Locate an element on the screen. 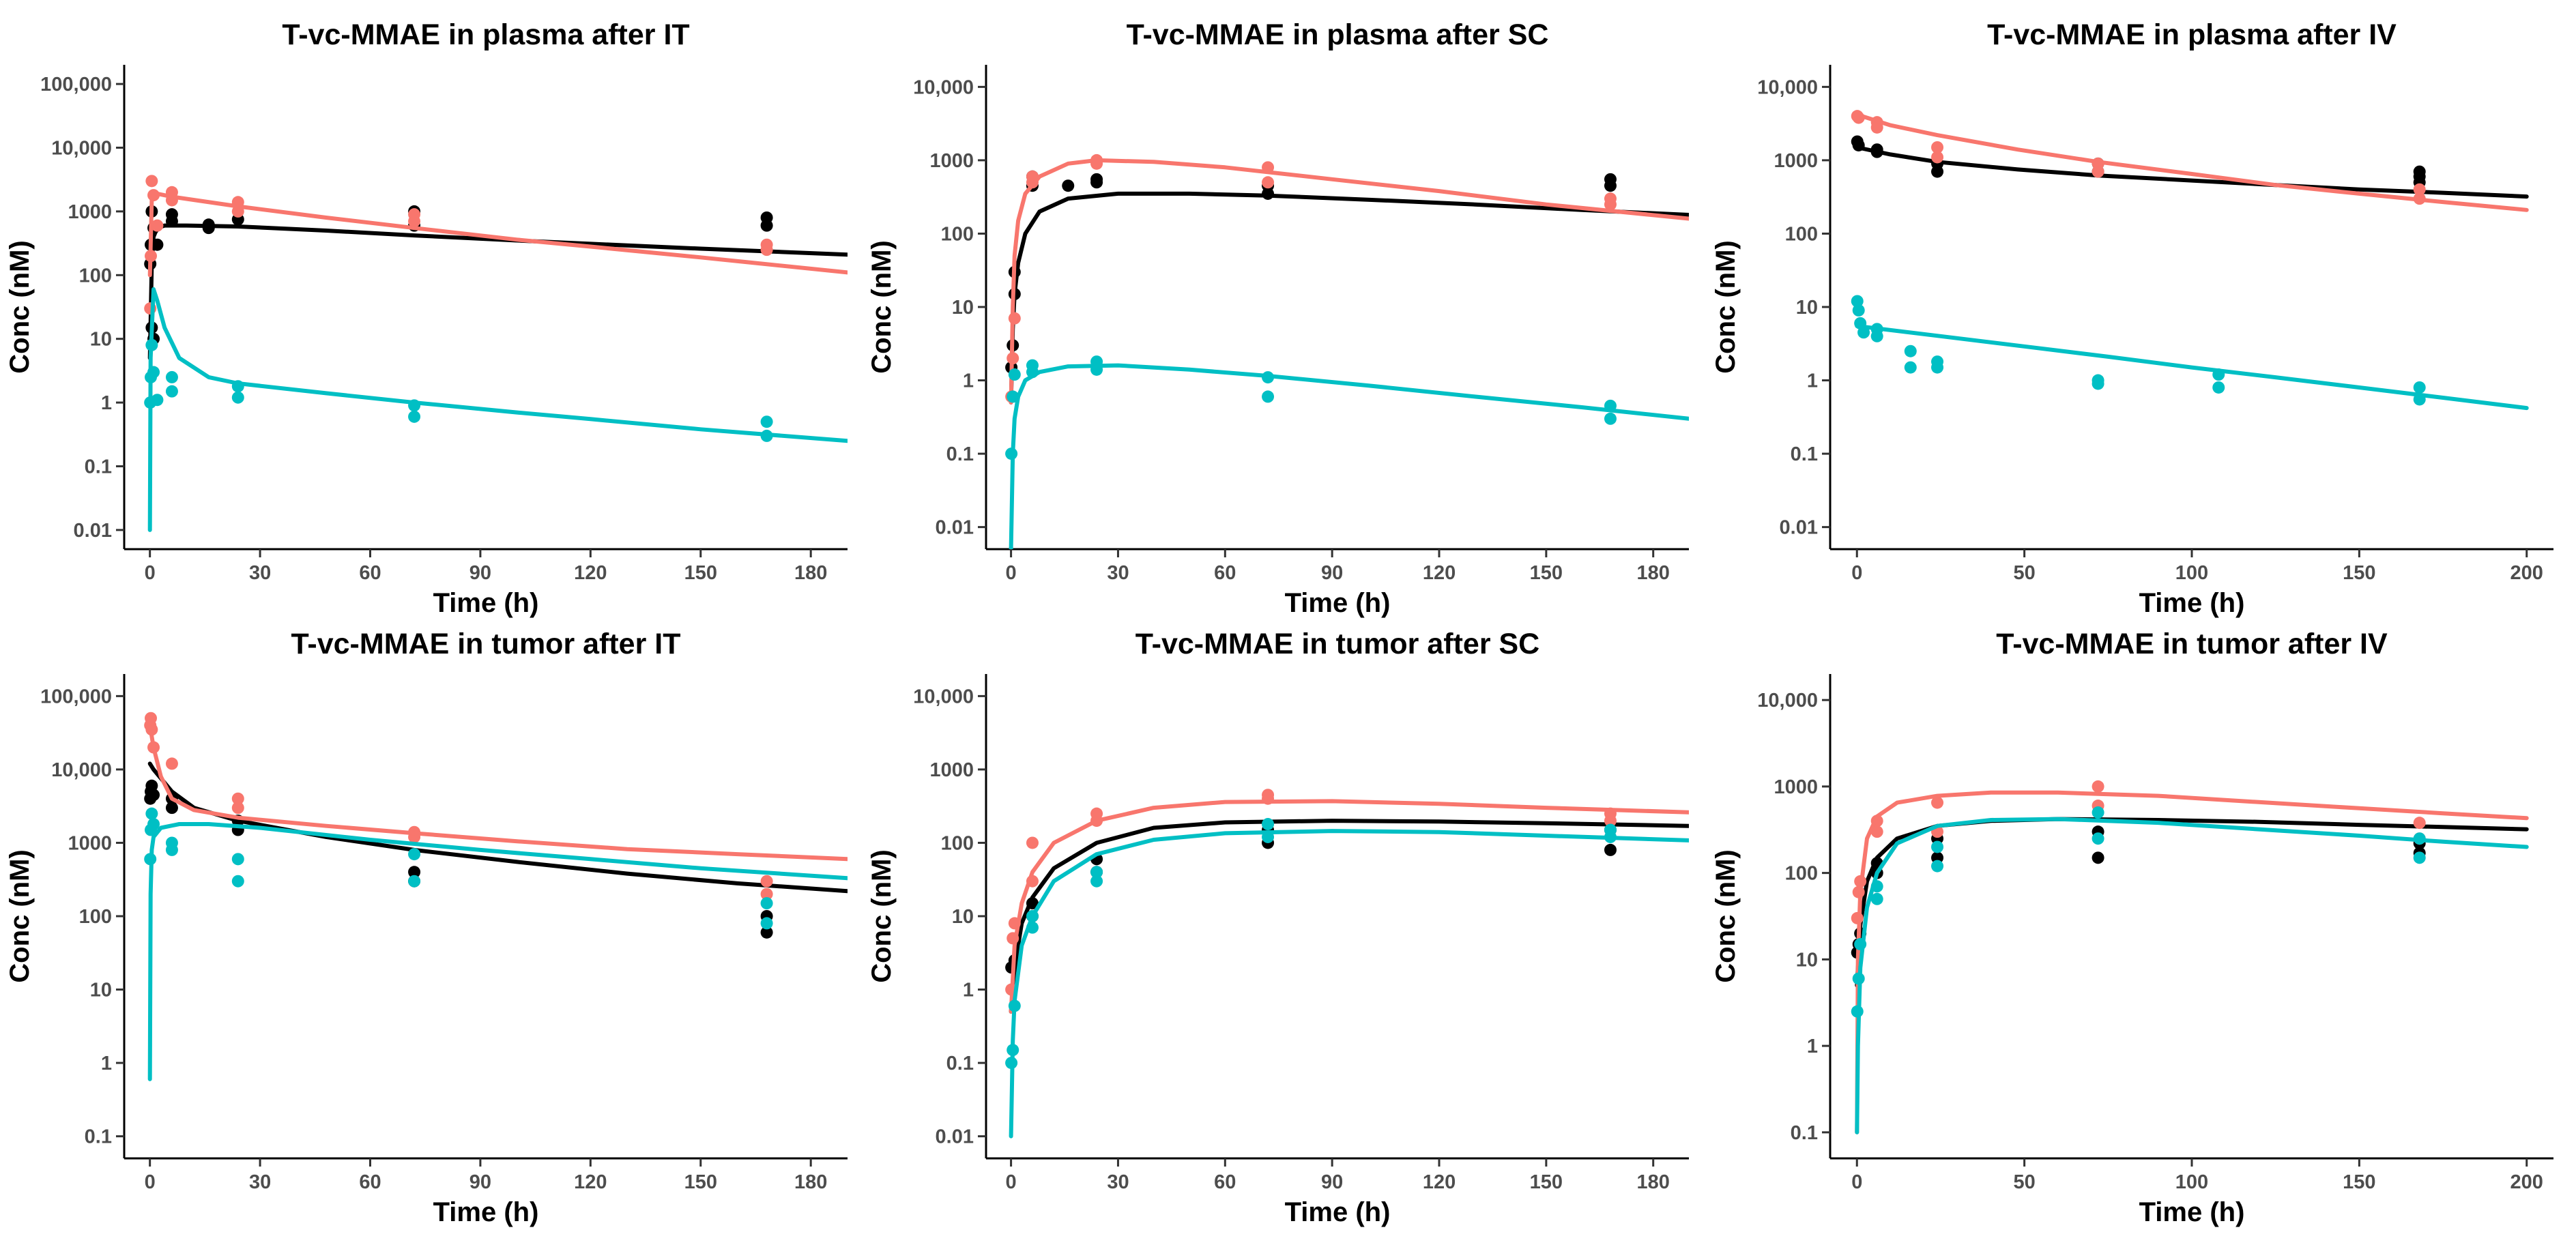 The height and width of the screenshot is (1245, 2576). x-tick-label: 200 is located at coordinates (2526, 573).